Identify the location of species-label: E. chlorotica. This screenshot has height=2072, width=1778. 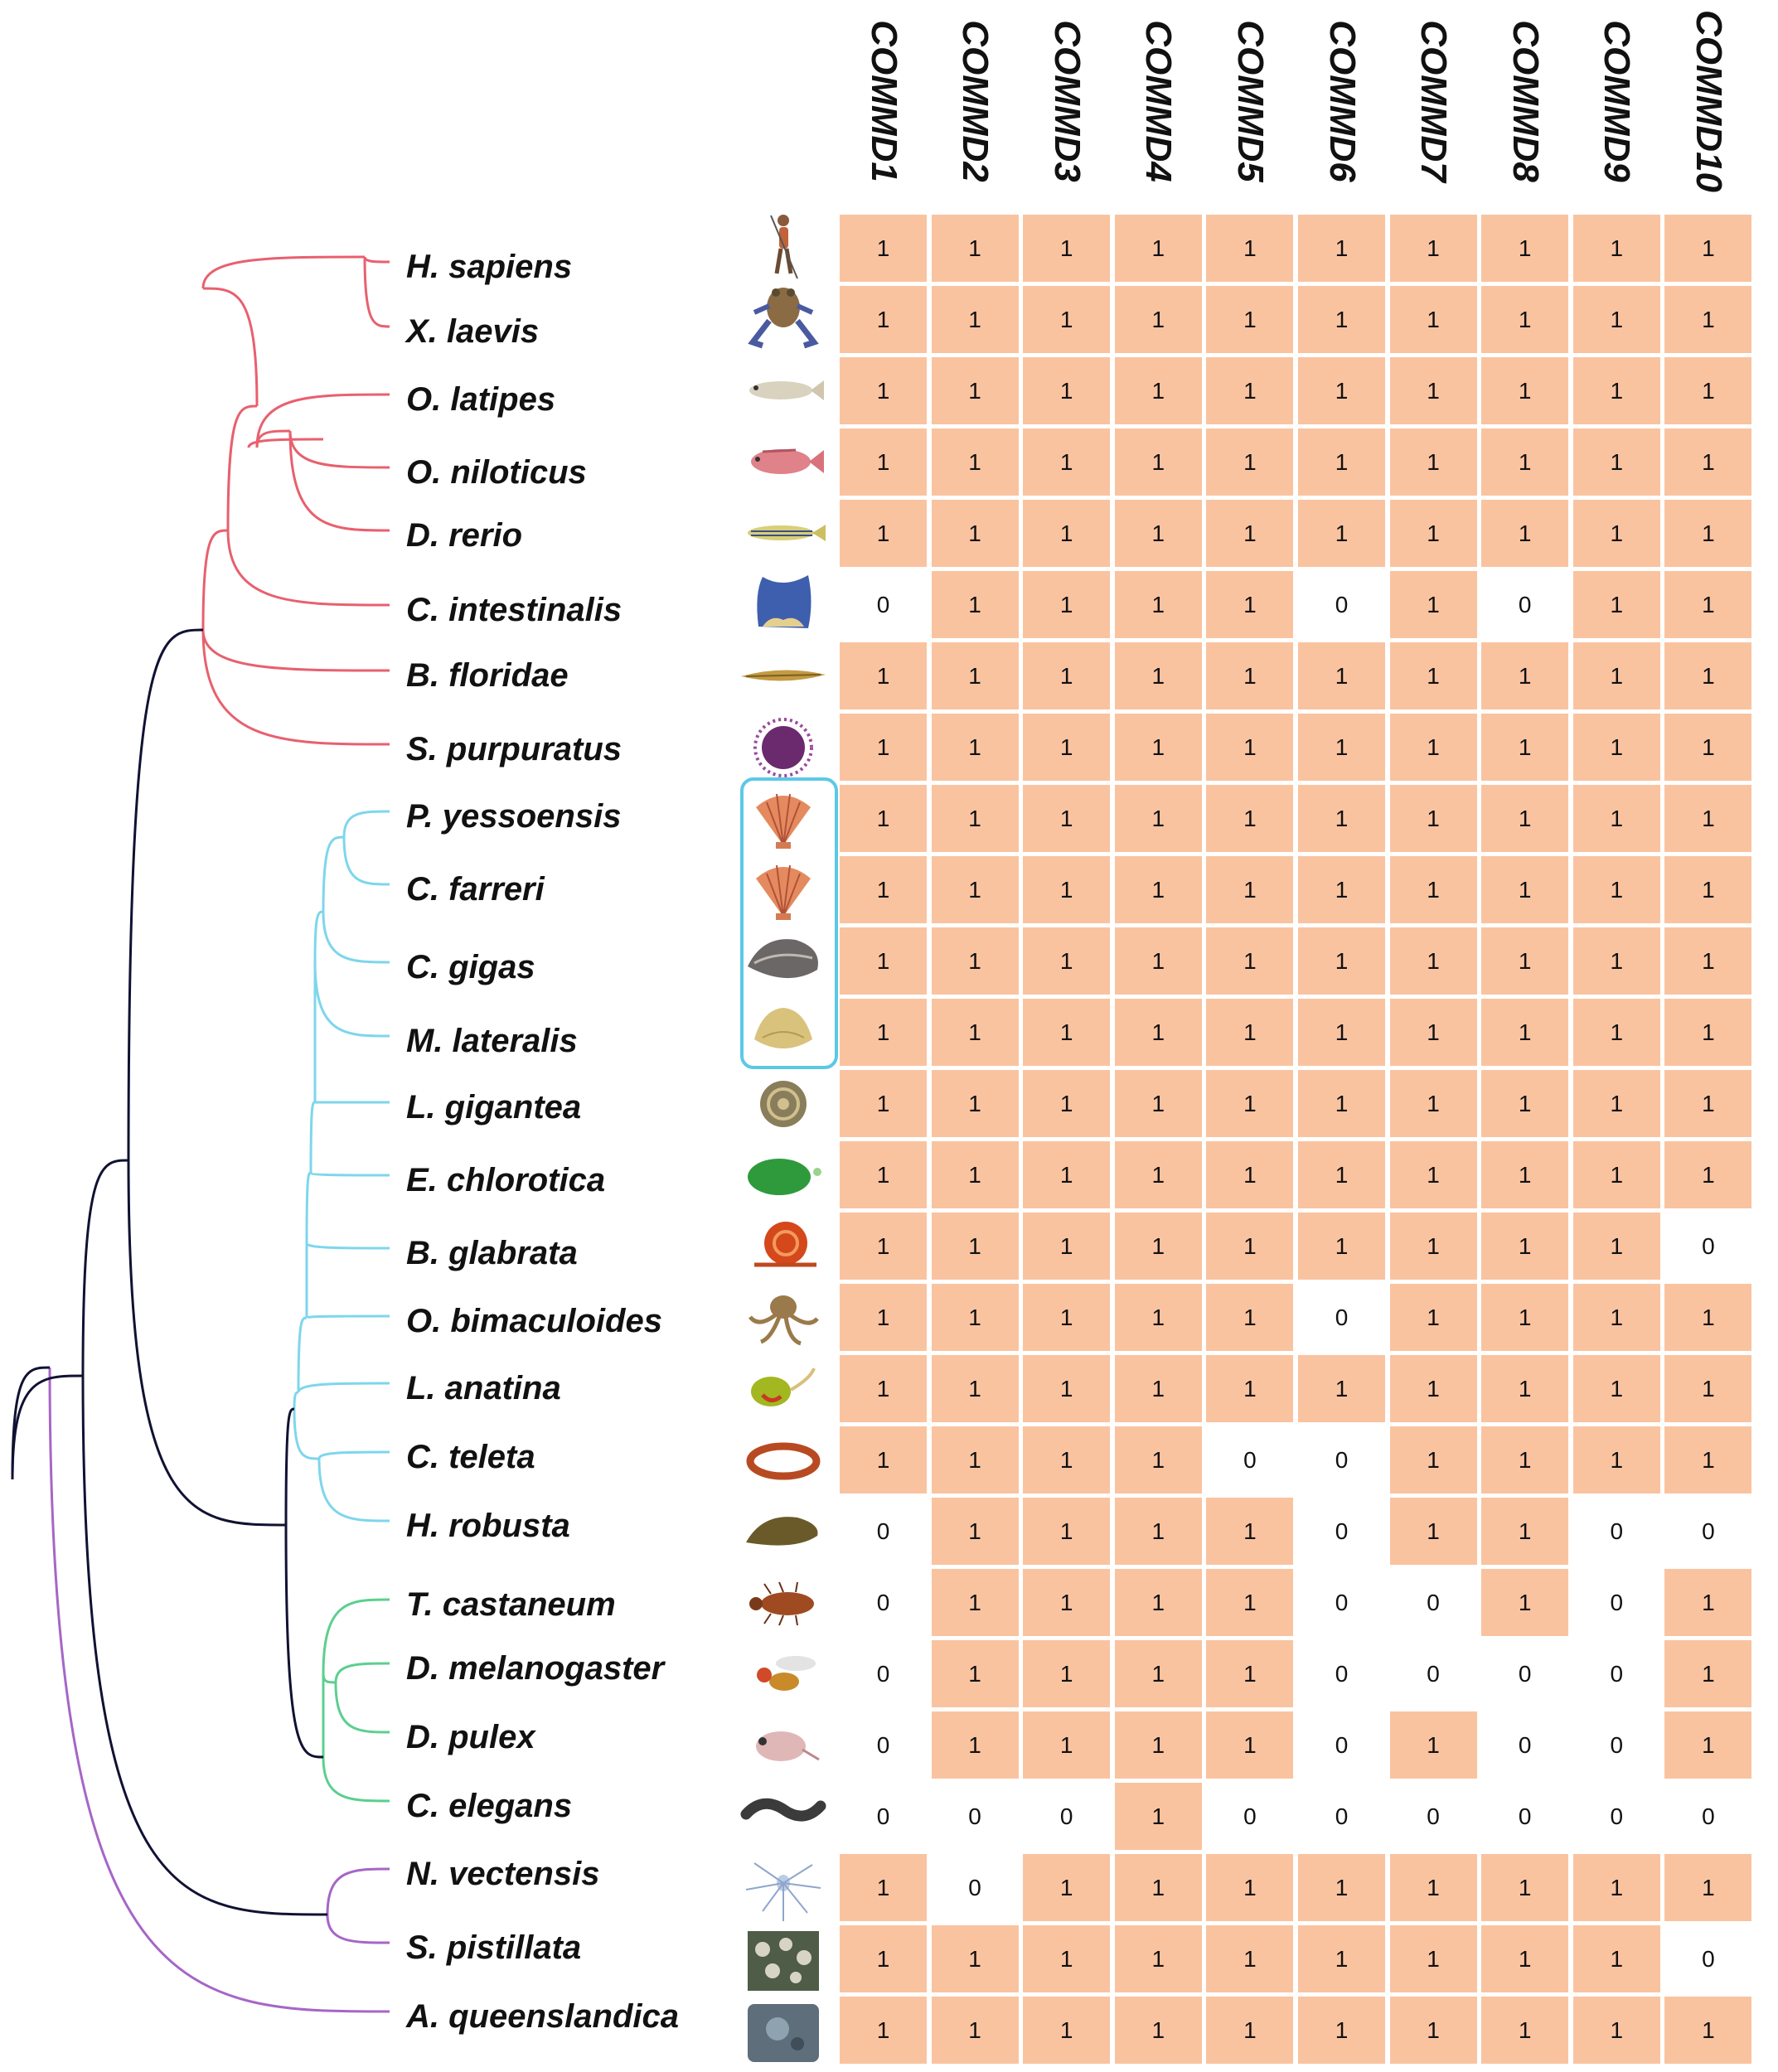
(506, 1180).